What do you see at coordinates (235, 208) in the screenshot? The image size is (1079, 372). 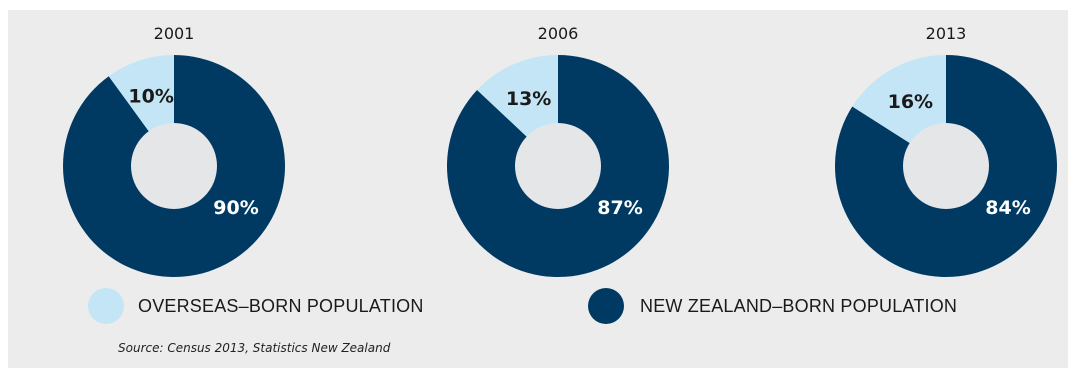 I see `slice-label-nz-2001: 90%` at bounding box center [235, 208].